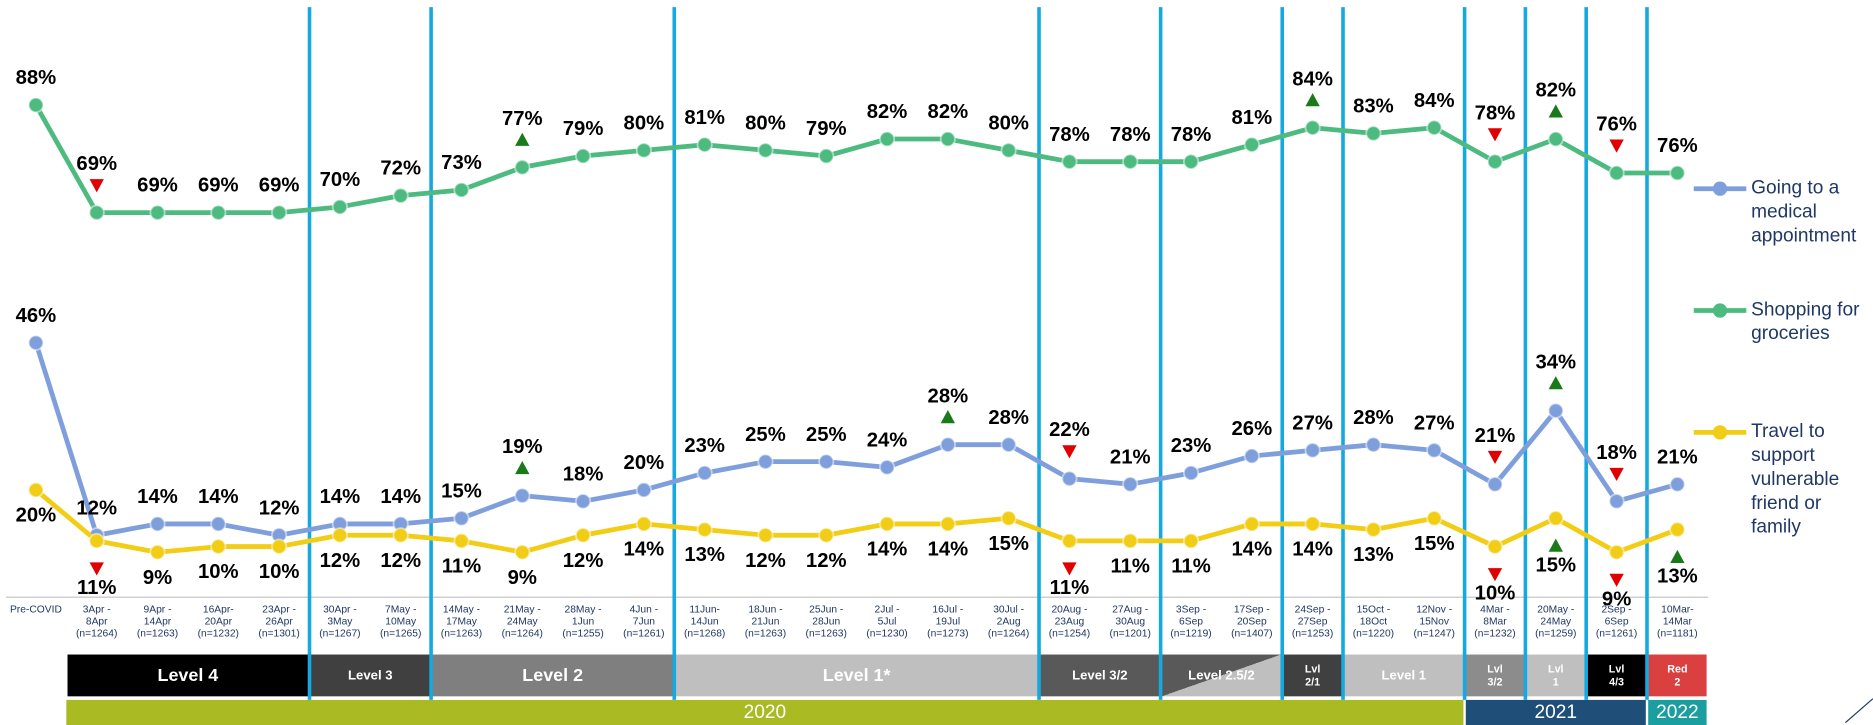 The width and height of the screenshot is (1873, 725). I want to click on x-tick-label: 4Jun - 7Jun (n=1261), so click(644, 621).